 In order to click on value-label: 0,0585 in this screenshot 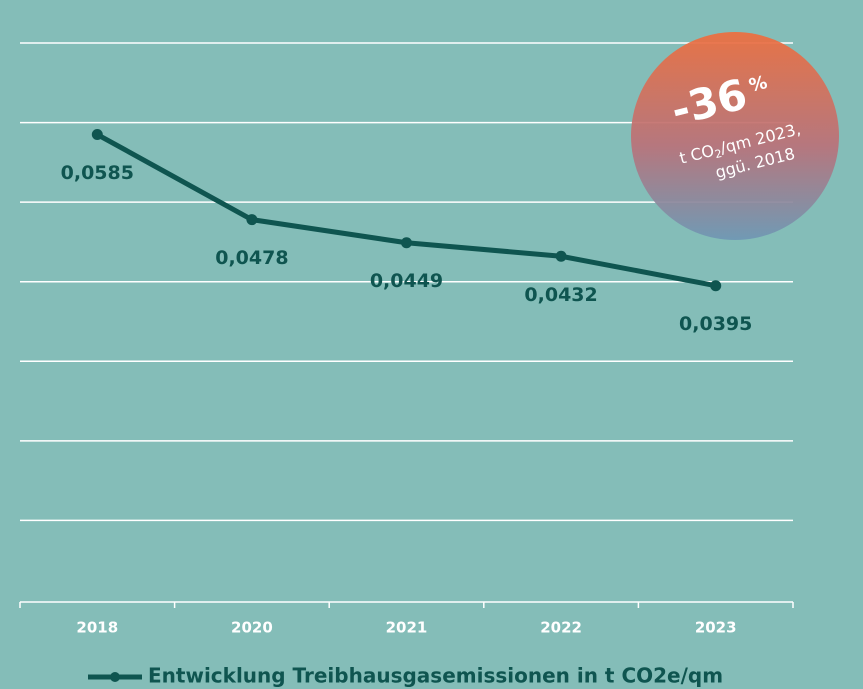, I will do `click(97, 173)`.